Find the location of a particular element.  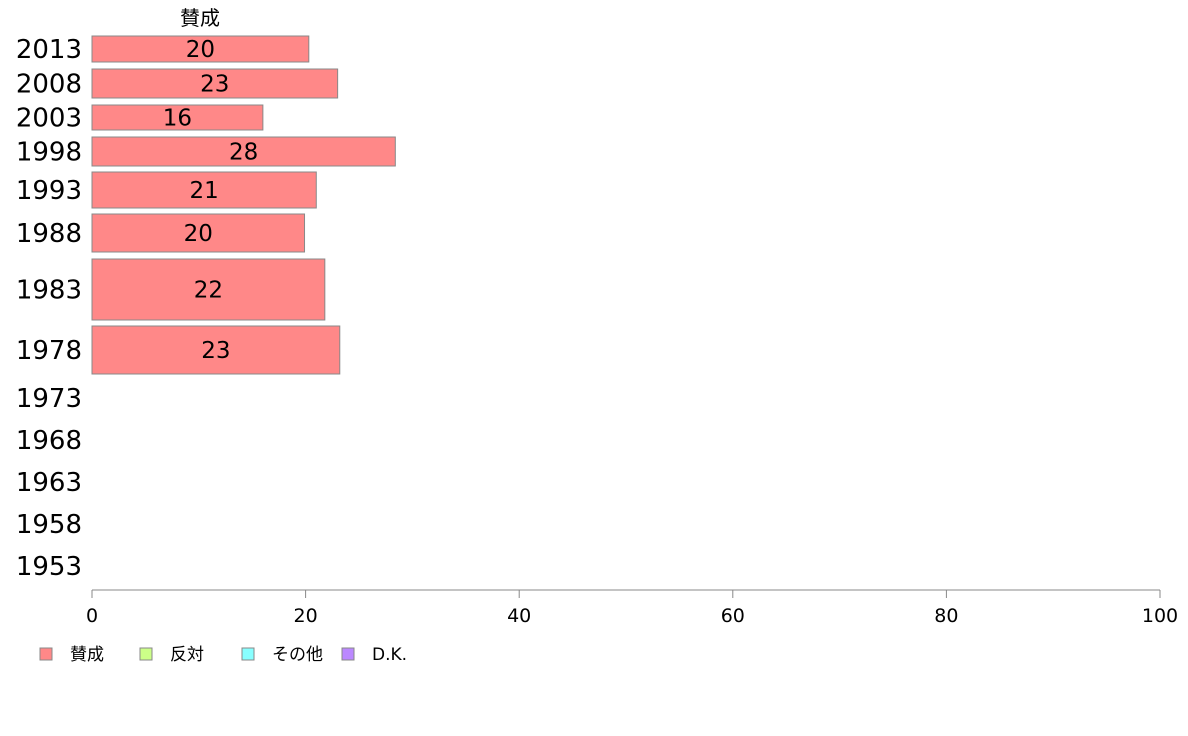

category-label-1958: 1958 is located at coordinates (49, 525).